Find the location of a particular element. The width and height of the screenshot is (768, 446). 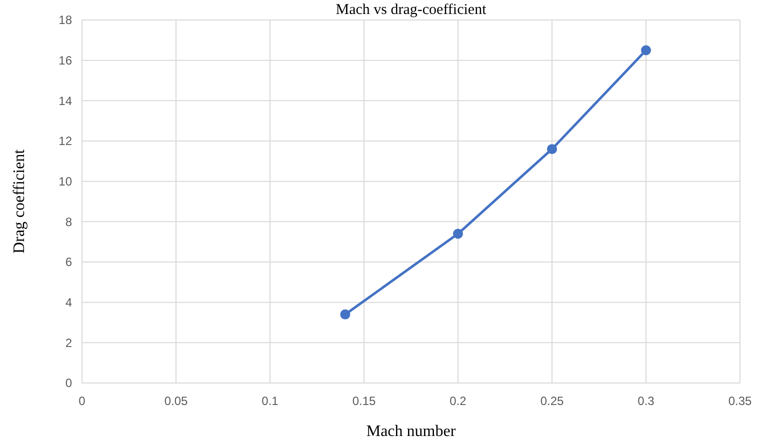

y-tick-label: 12 is located at coordinates (65, 141).